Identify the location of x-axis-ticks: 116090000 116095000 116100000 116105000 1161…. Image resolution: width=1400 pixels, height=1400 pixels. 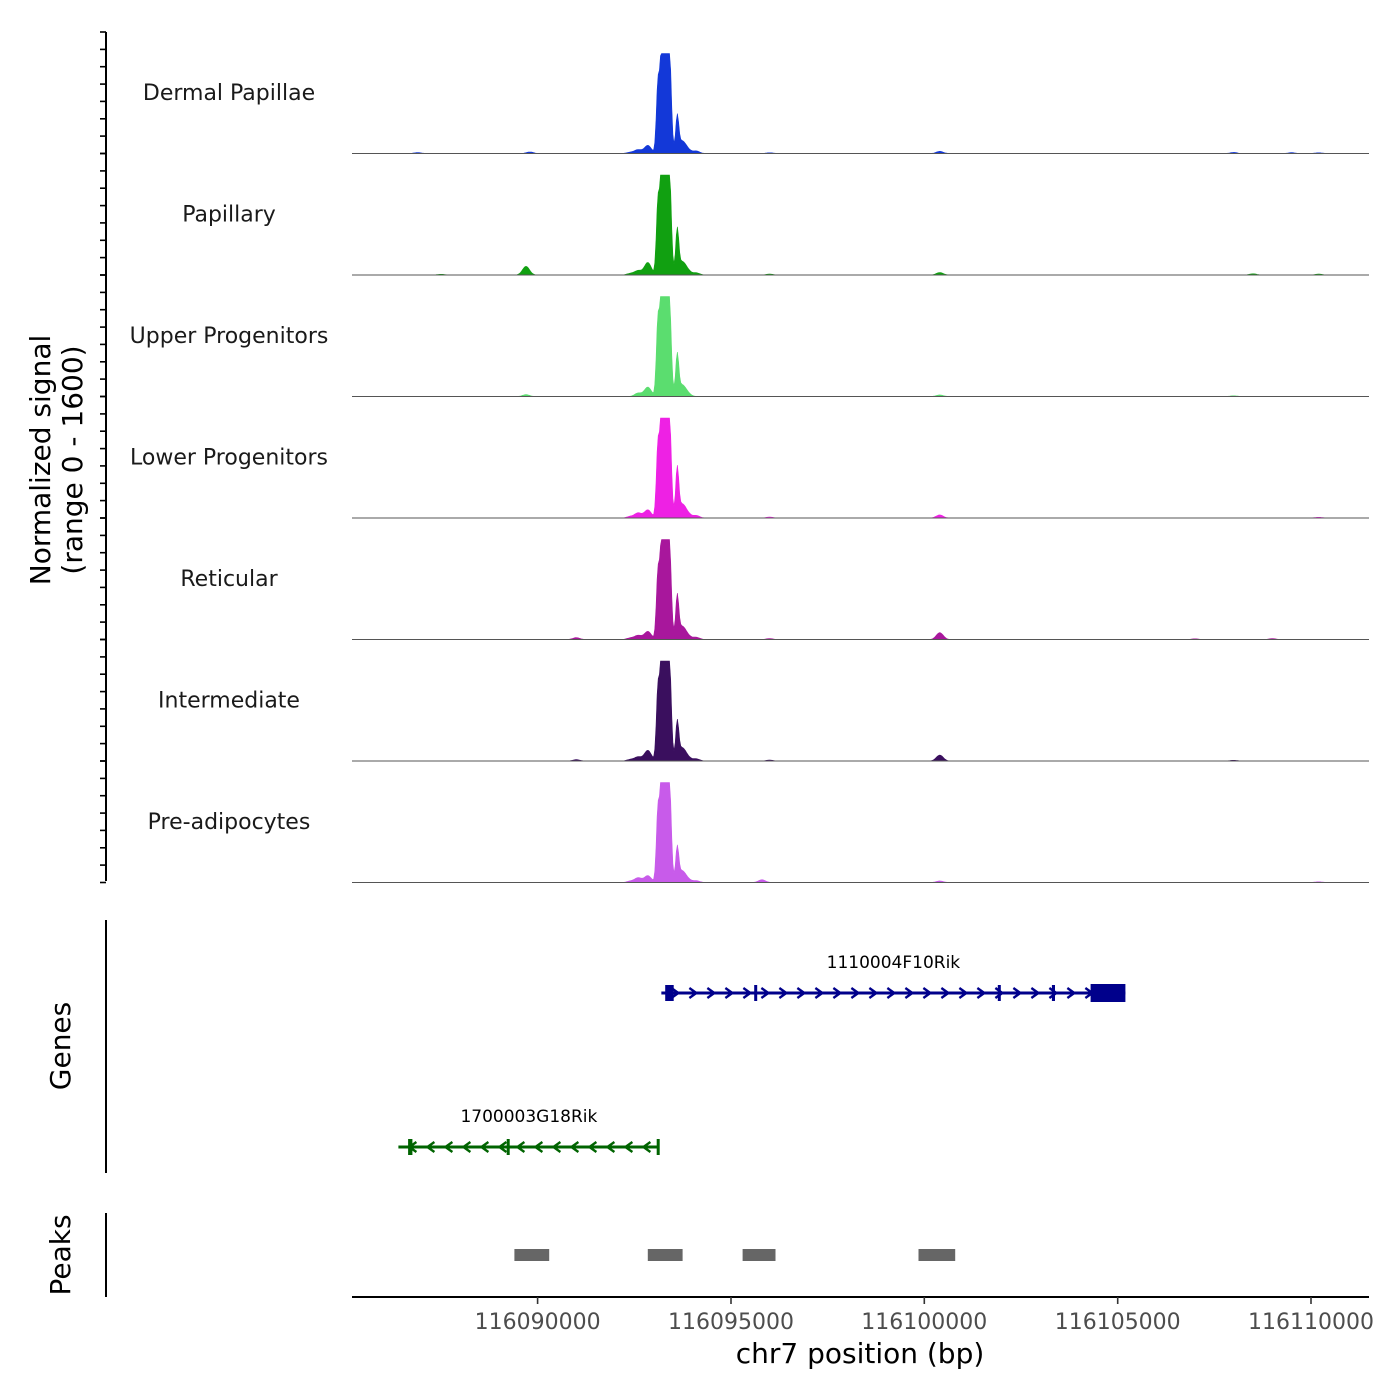
(924, 1316).